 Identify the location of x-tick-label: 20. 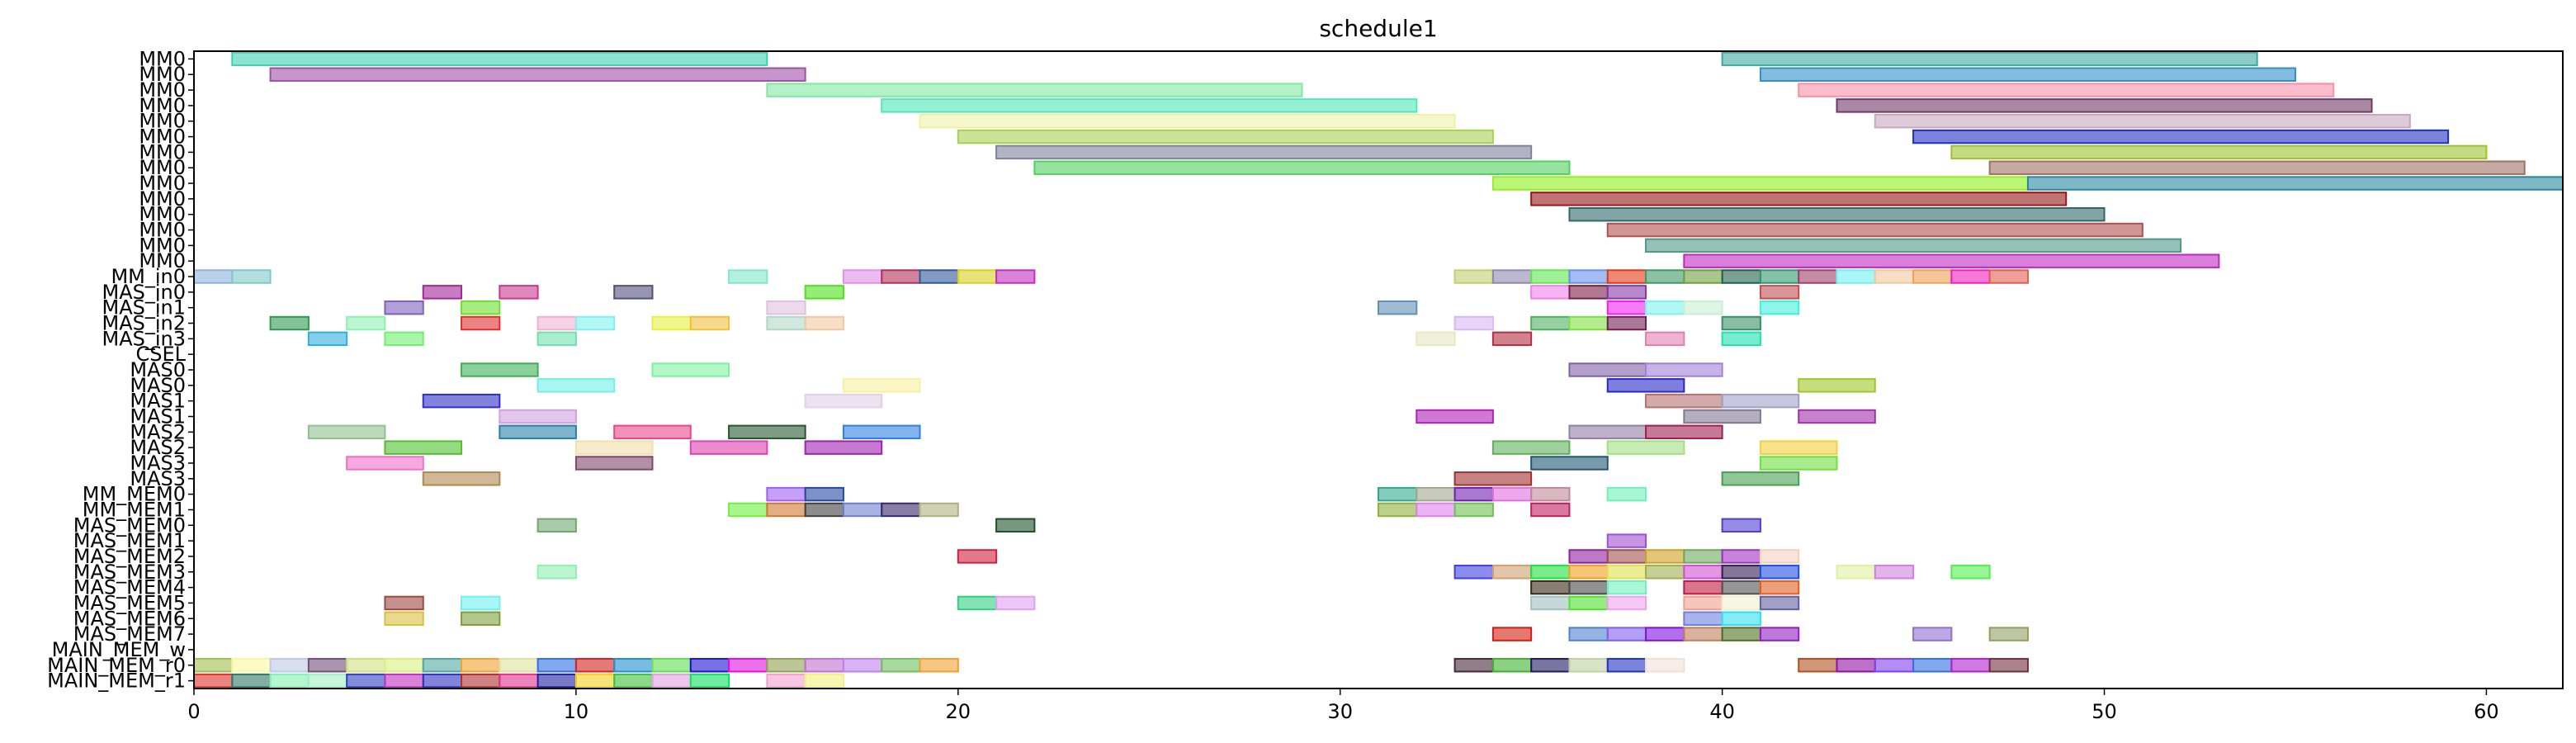
(958, 712).